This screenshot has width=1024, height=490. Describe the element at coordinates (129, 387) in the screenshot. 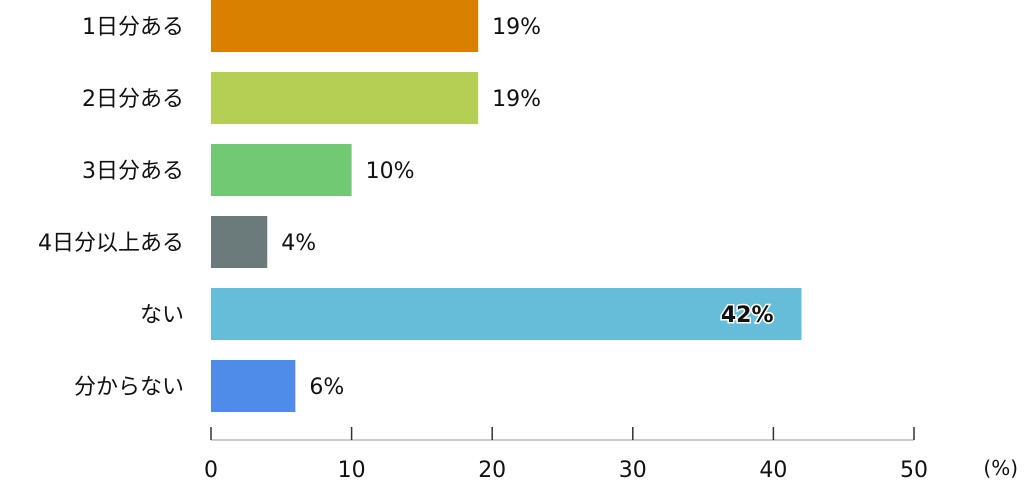

I see `category-label: 分からない` at that location.